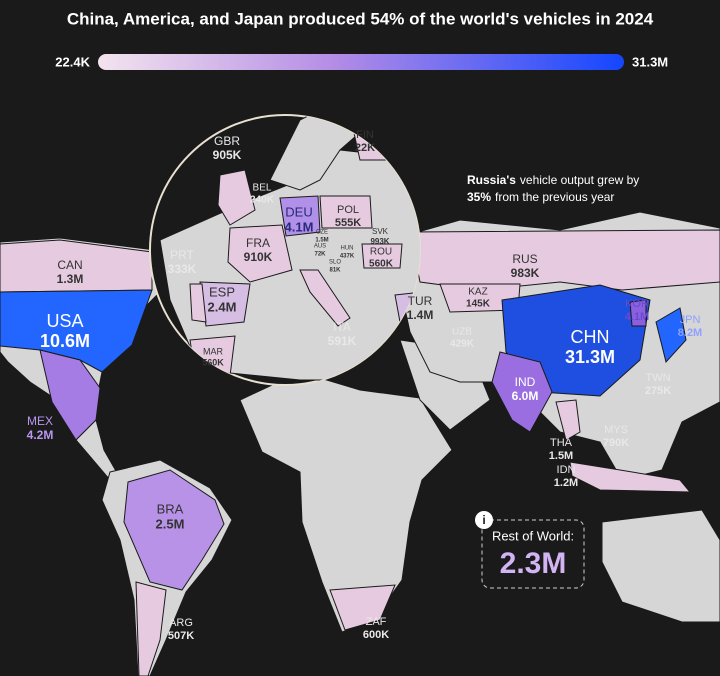 Image resolution: width=720 pixels, height=676 pixels. I want to click on portugal, so click(198, 303).